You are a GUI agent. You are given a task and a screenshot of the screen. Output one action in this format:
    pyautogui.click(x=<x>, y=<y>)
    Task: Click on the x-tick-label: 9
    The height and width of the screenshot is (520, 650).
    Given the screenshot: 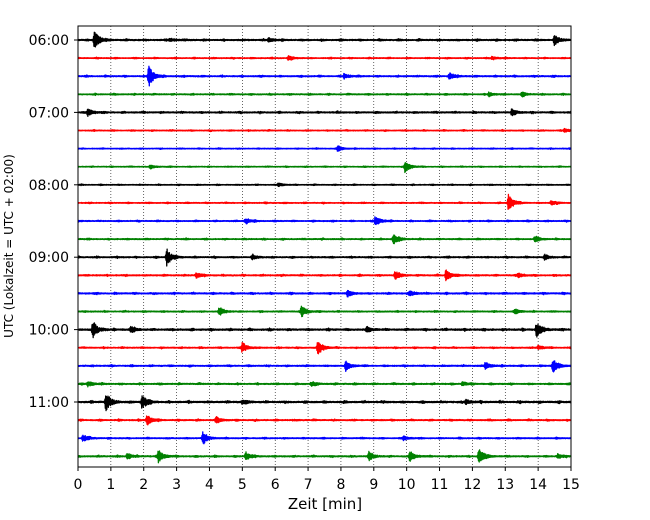 What is the action you would take?
    pyautogui.click(x=373, y=485)
    